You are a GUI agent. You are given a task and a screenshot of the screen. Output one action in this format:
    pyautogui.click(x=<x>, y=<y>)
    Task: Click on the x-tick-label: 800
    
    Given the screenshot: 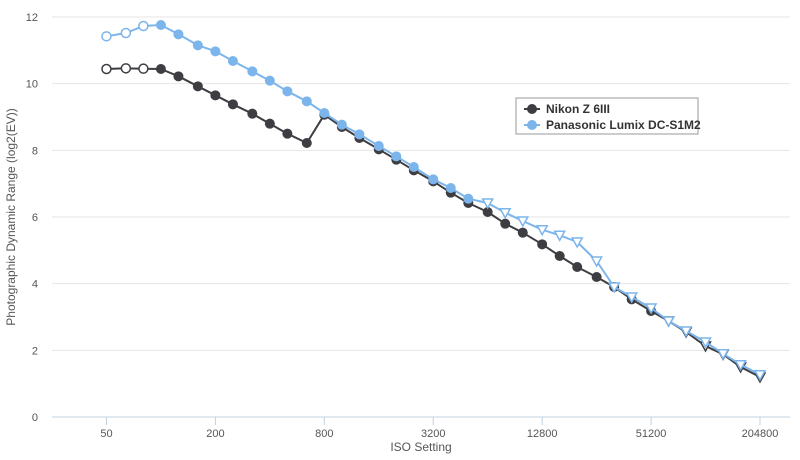 What is the action you would take?
    pyautogui.click(x=324, y=434)
    